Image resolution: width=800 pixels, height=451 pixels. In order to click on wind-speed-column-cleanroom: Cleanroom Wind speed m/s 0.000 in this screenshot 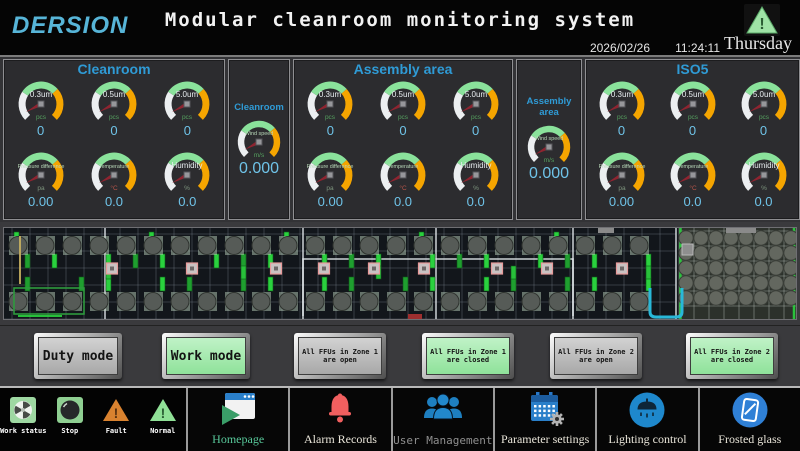, I will do `click(259, 139)`.